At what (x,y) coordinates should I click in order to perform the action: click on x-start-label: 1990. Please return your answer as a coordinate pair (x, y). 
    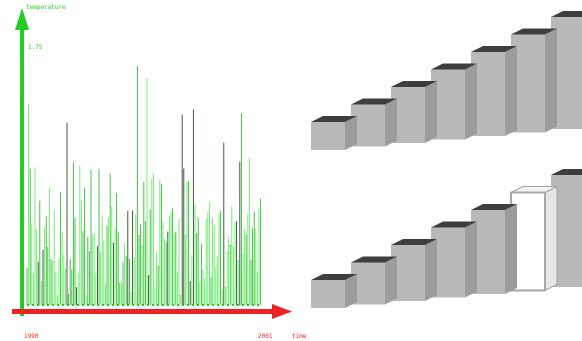
    Looking at the image, I should click on (31, 336).